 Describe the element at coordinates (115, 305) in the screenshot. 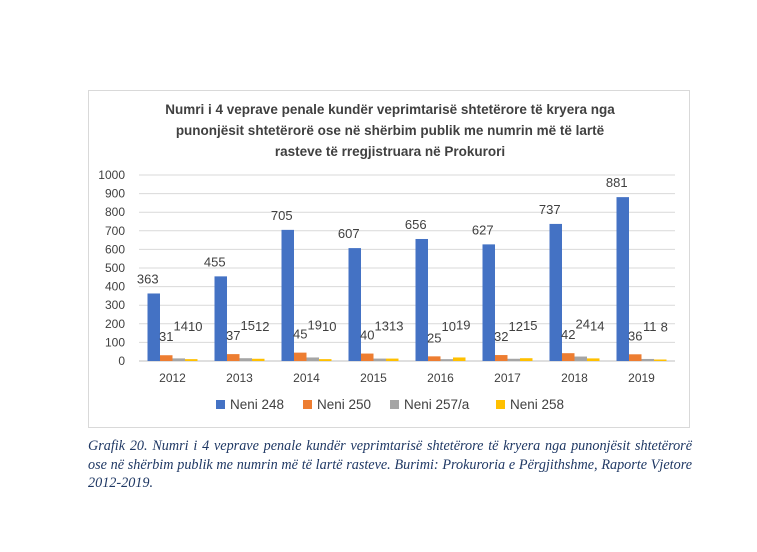

I see `y-tick-label: 300` at that location.